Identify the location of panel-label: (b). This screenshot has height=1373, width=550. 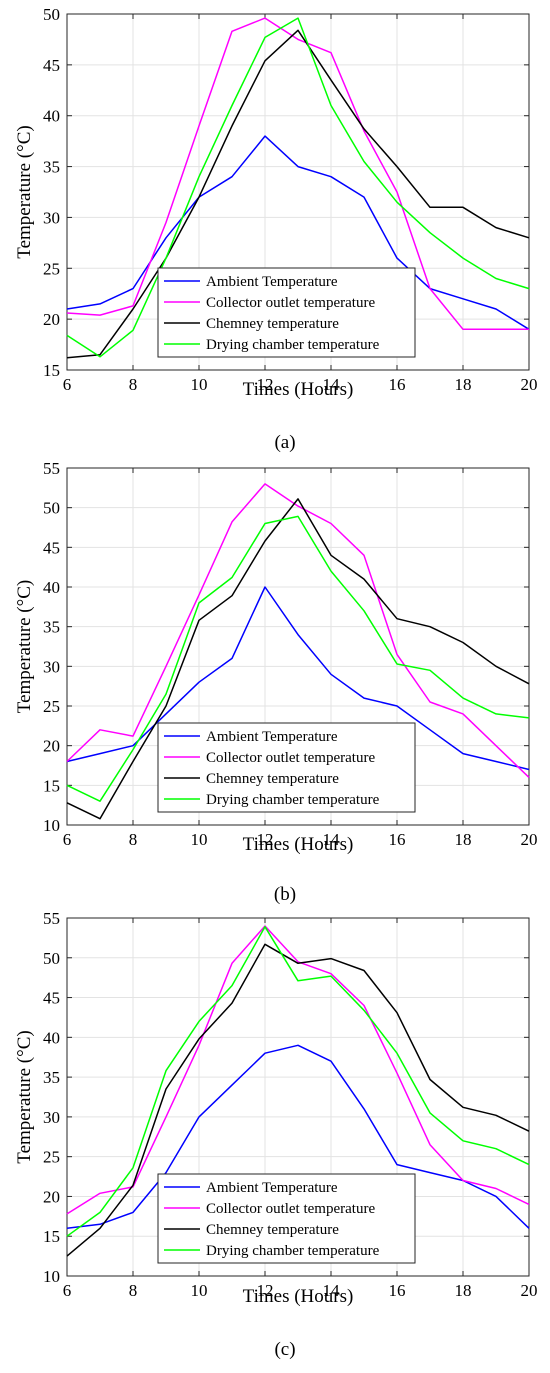
(285, 894).